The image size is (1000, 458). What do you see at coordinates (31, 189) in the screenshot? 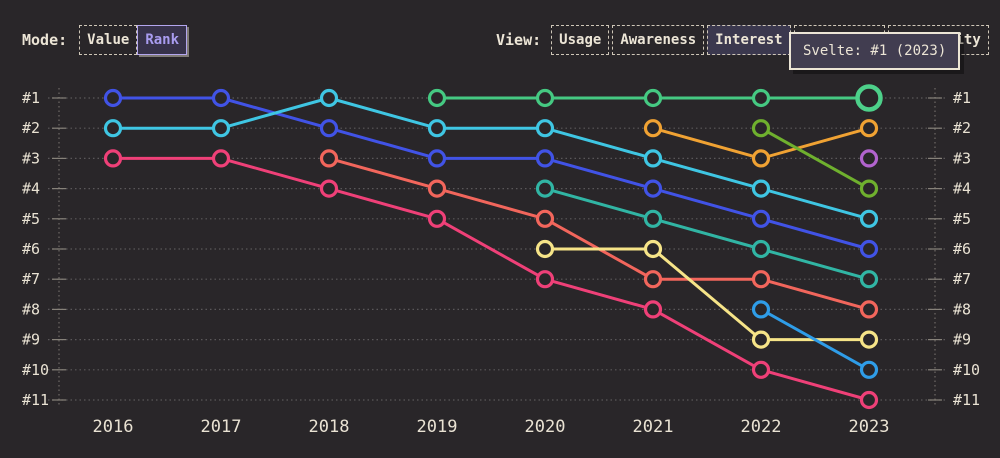
I see `y-tick-label-left: #4` at bounding box center [31, 189].